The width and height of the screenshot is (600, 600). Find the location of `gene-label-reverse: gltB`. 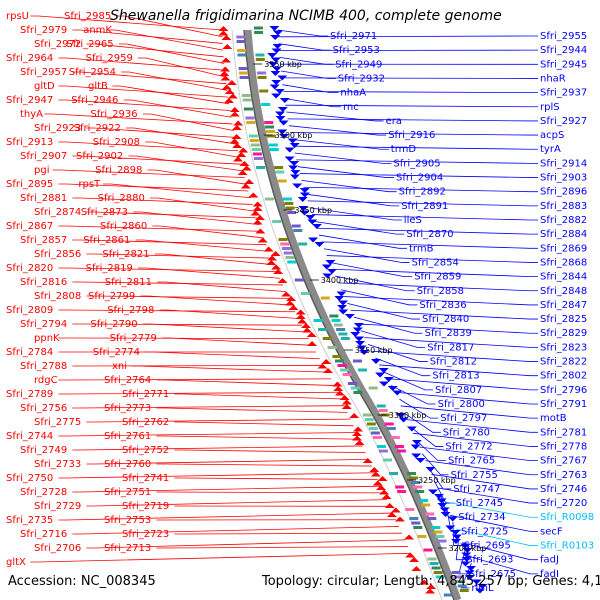

gene-label-reverse: gltB is located at coordinates (98, 86).